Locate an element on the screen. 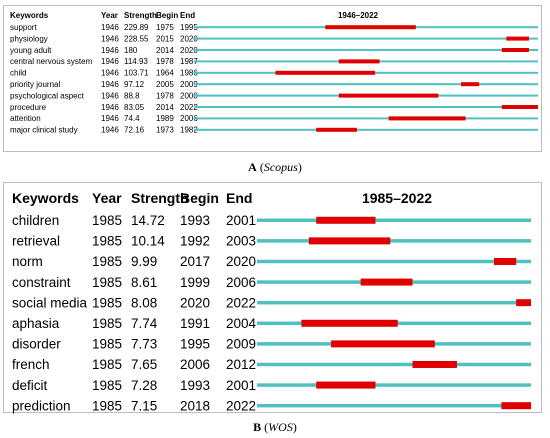  keyword-label: child is located at coordinates (18, 73).